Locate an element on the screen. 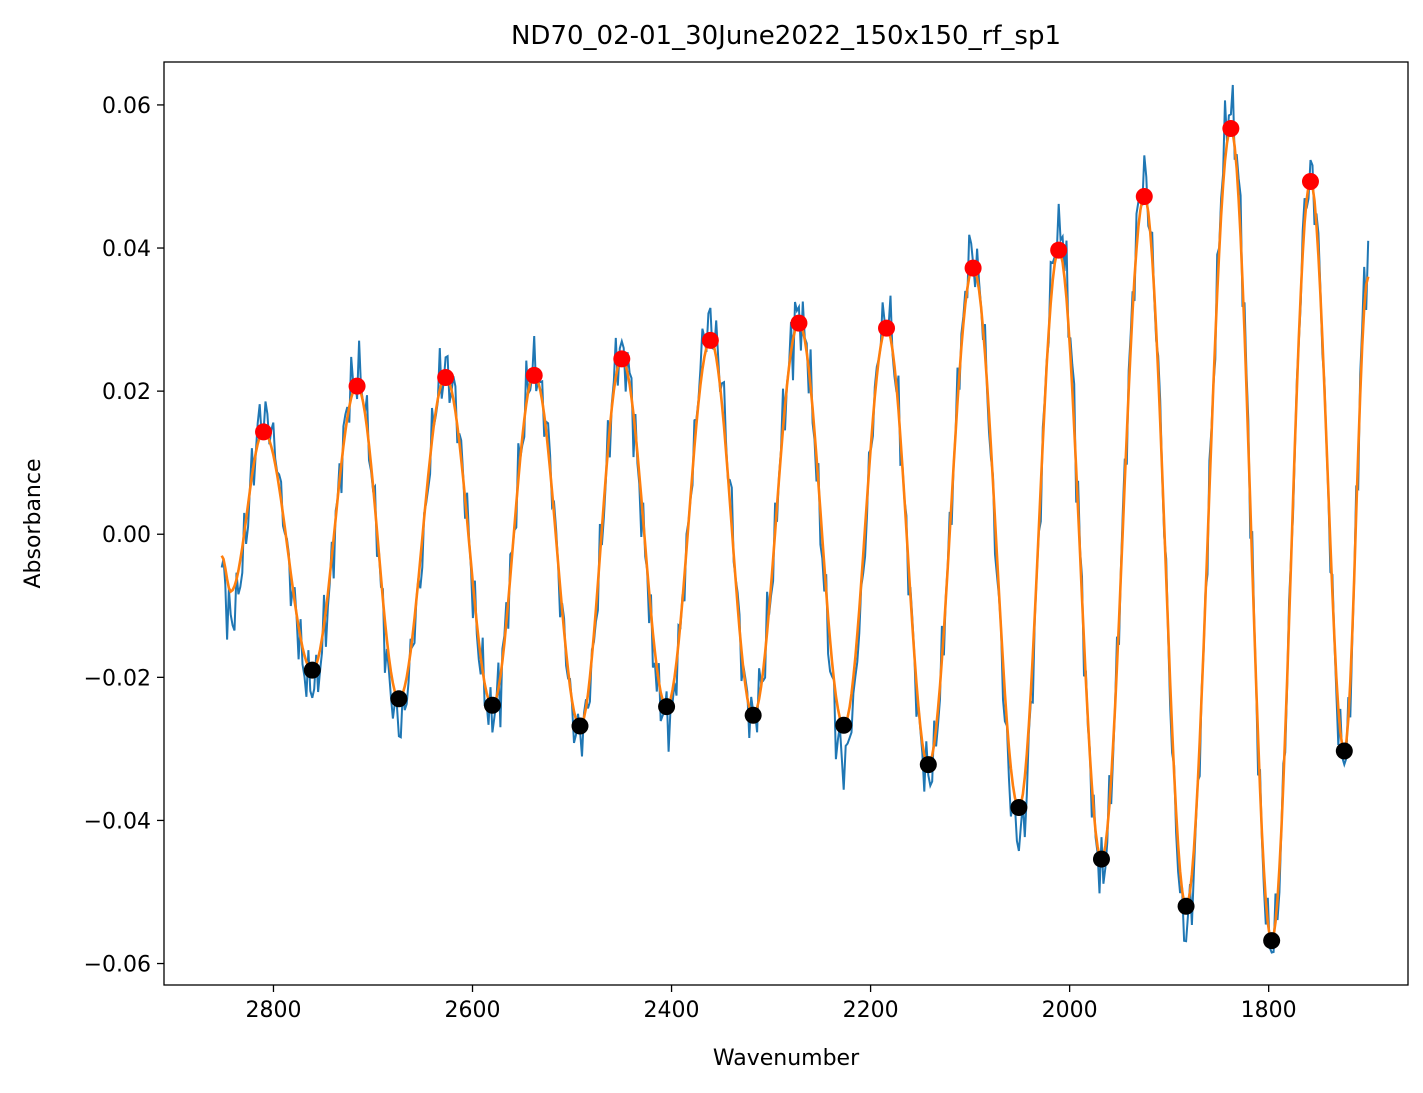 Image resolution: width=1423 pixels, height=1093 pixels. y-axis: 0.06 0.04 0.02 0.00 −0.02 −0.04 −0.06 is located at coordinates (124, 536).